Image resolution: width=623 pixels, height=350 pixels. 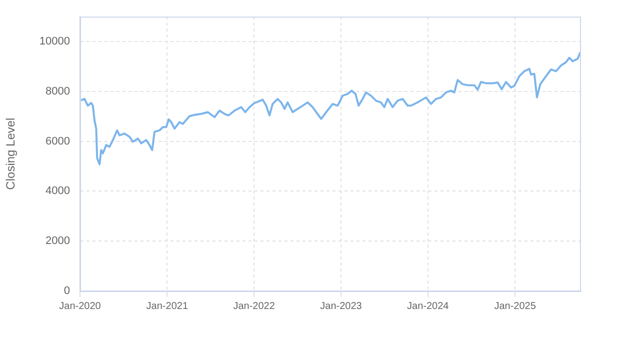 What do you see at coordinates (58, 141) in the screenshot?
I see `y-tick-label: 6000` at bounding box center [58, 141].